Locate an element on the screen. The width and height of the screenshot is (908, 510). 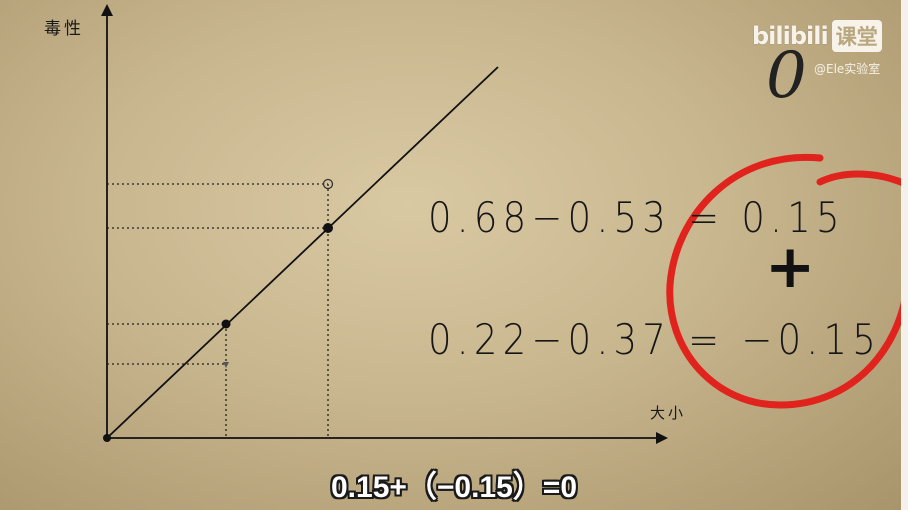
logo-badge: 课堂 is located at coordinates (856, 36).